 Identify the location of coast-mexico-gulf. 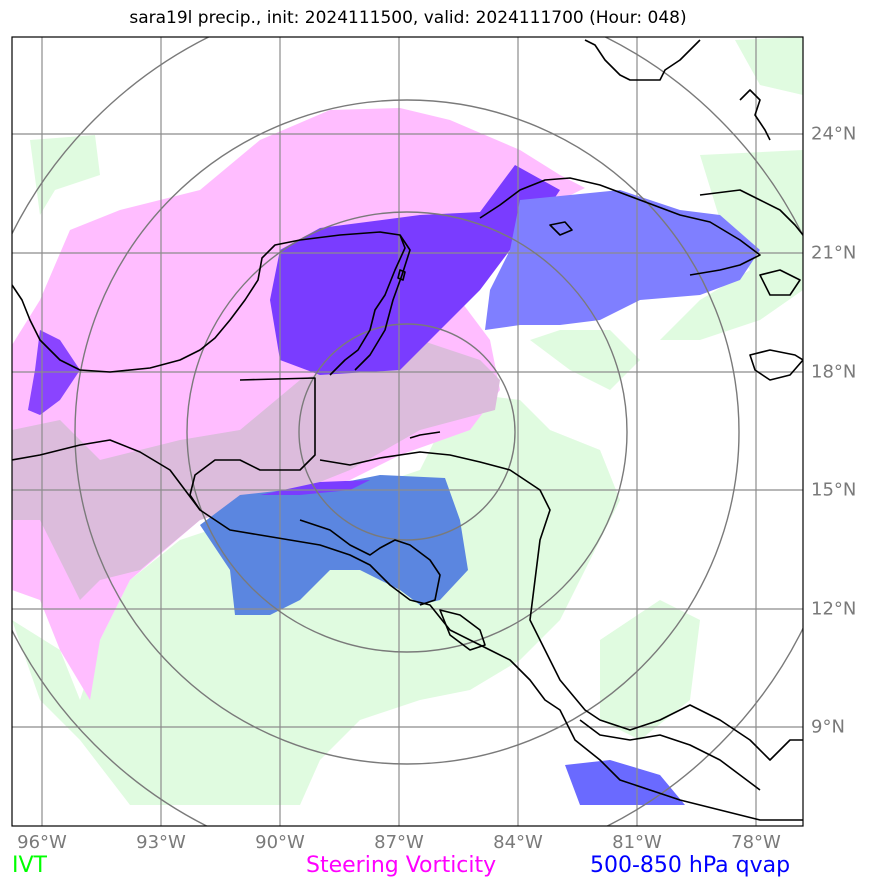
(209, 303).